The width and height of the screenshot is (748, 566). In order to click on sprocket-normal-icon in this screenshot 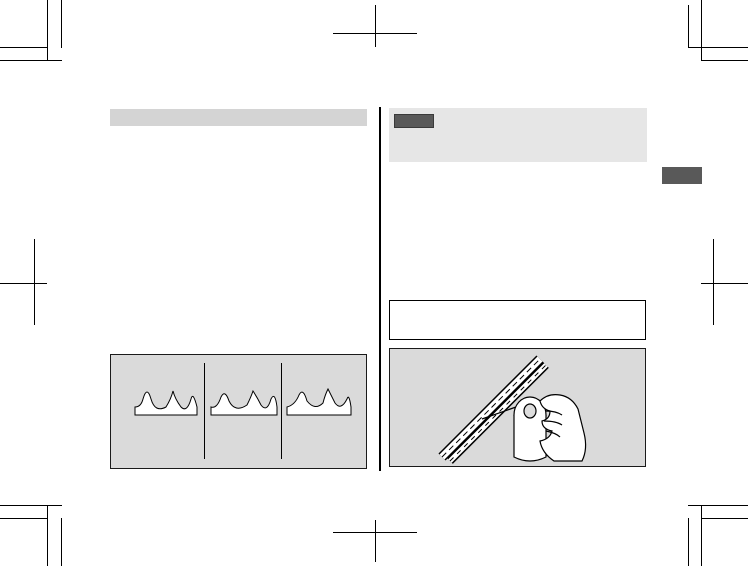, I will do `click(166, 403)`.